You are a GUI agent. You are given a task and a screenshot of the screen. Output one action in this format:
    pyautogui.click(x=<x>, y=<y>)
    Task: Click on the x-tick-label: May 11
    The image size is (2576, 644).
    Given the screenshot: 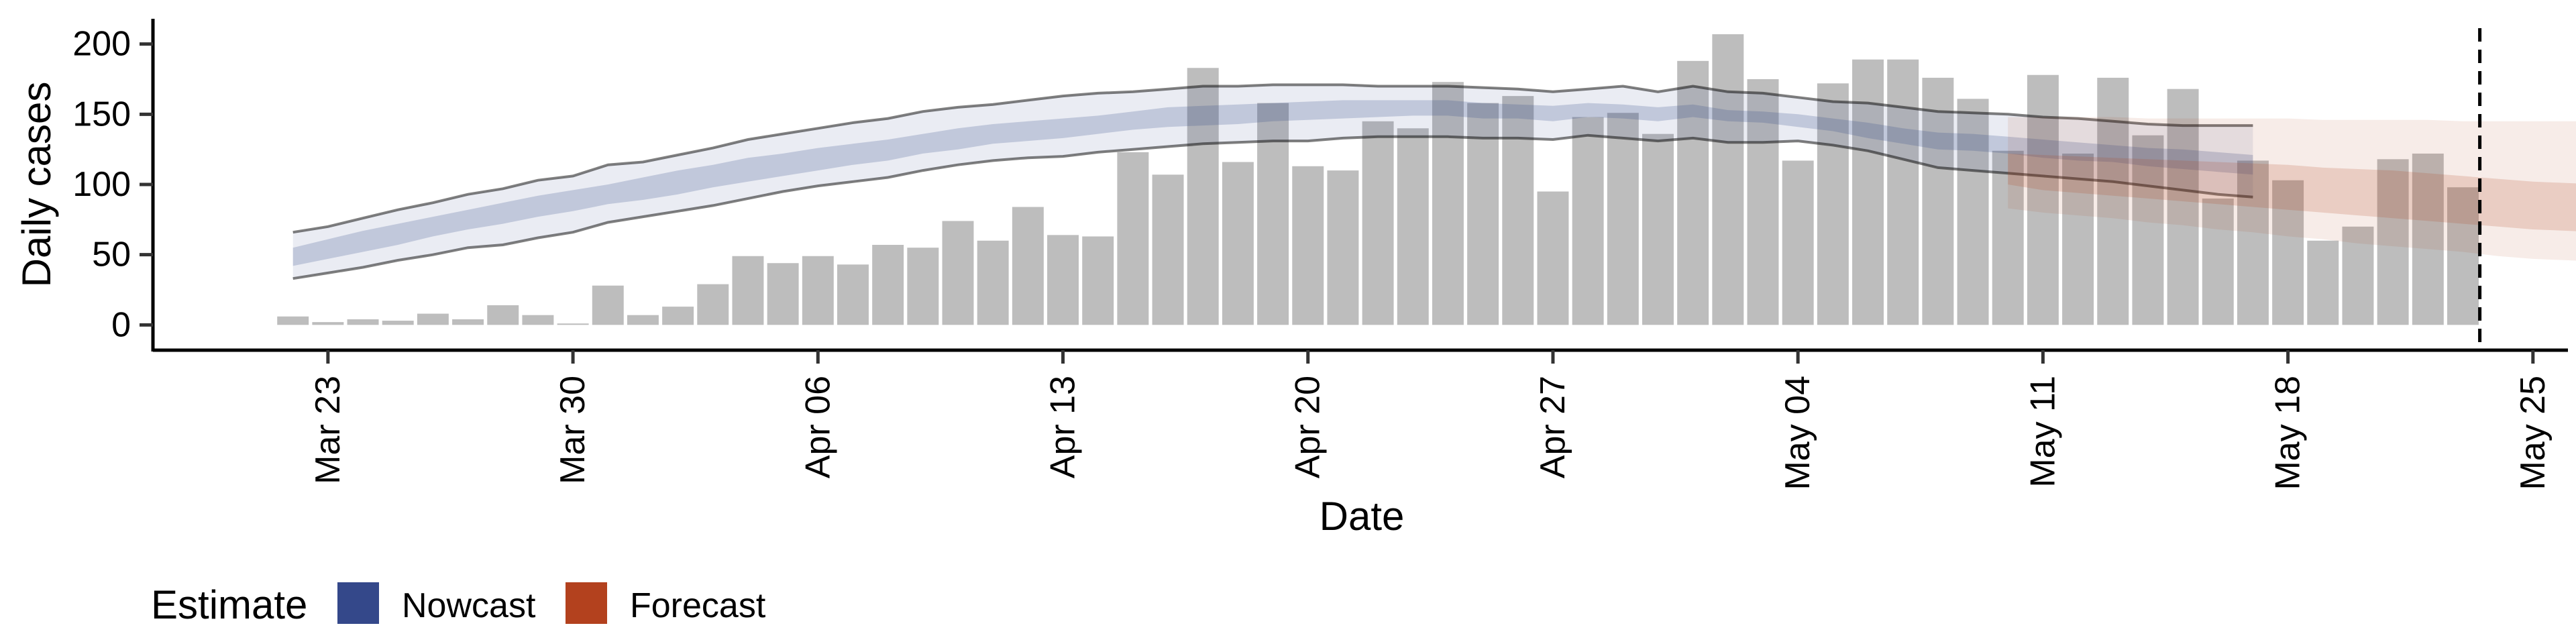 What is the action you would take?
    pyautogui.click(x=2042, y=432)
    